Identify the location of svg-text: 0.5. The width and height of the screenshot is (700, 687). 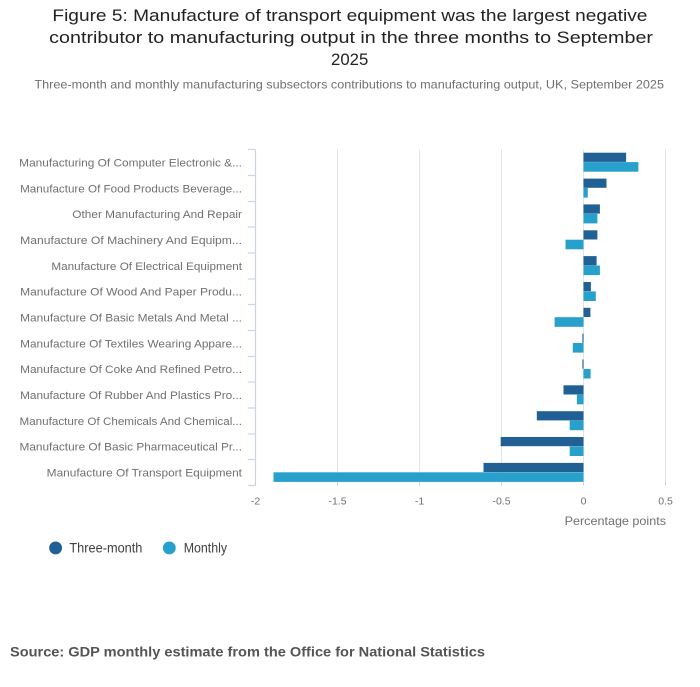
(665, 501).